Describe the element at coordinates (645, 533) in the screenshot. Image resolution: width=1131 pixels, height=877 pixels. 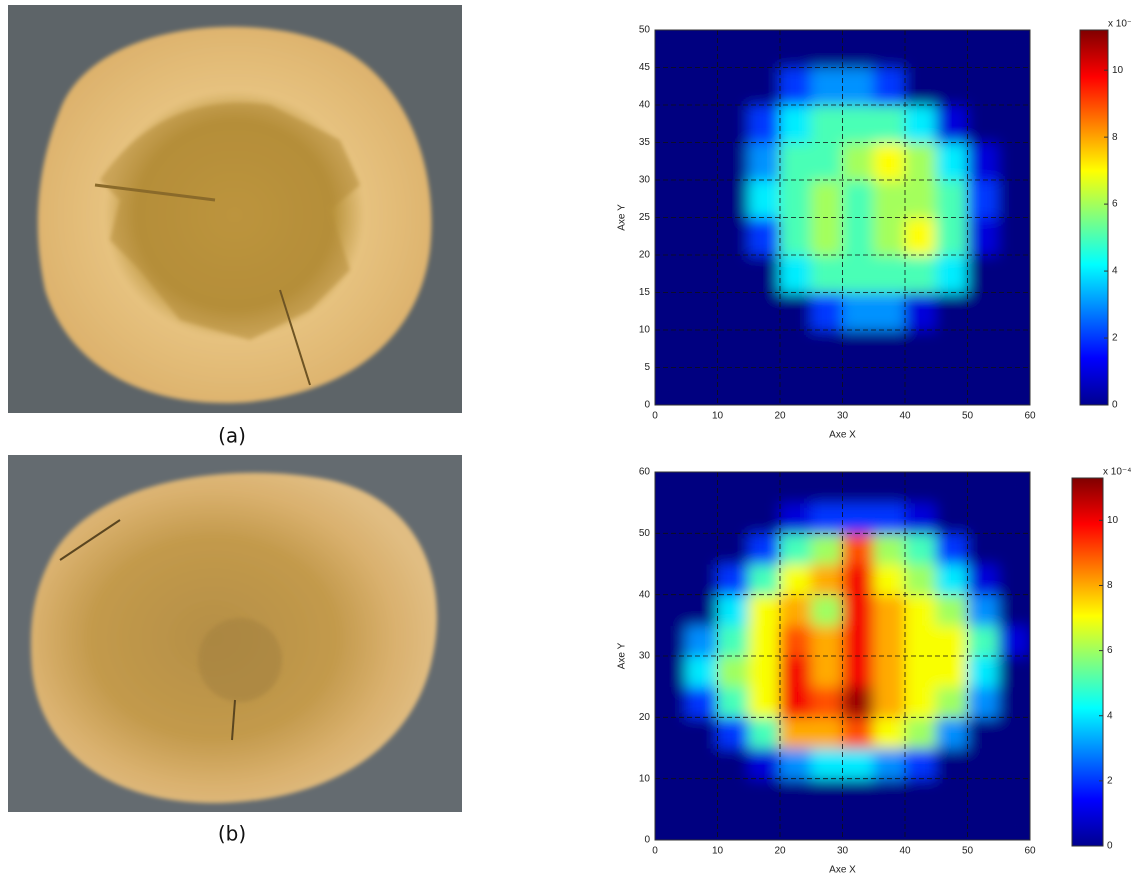
I see `y-tick-label: 50` at that location.